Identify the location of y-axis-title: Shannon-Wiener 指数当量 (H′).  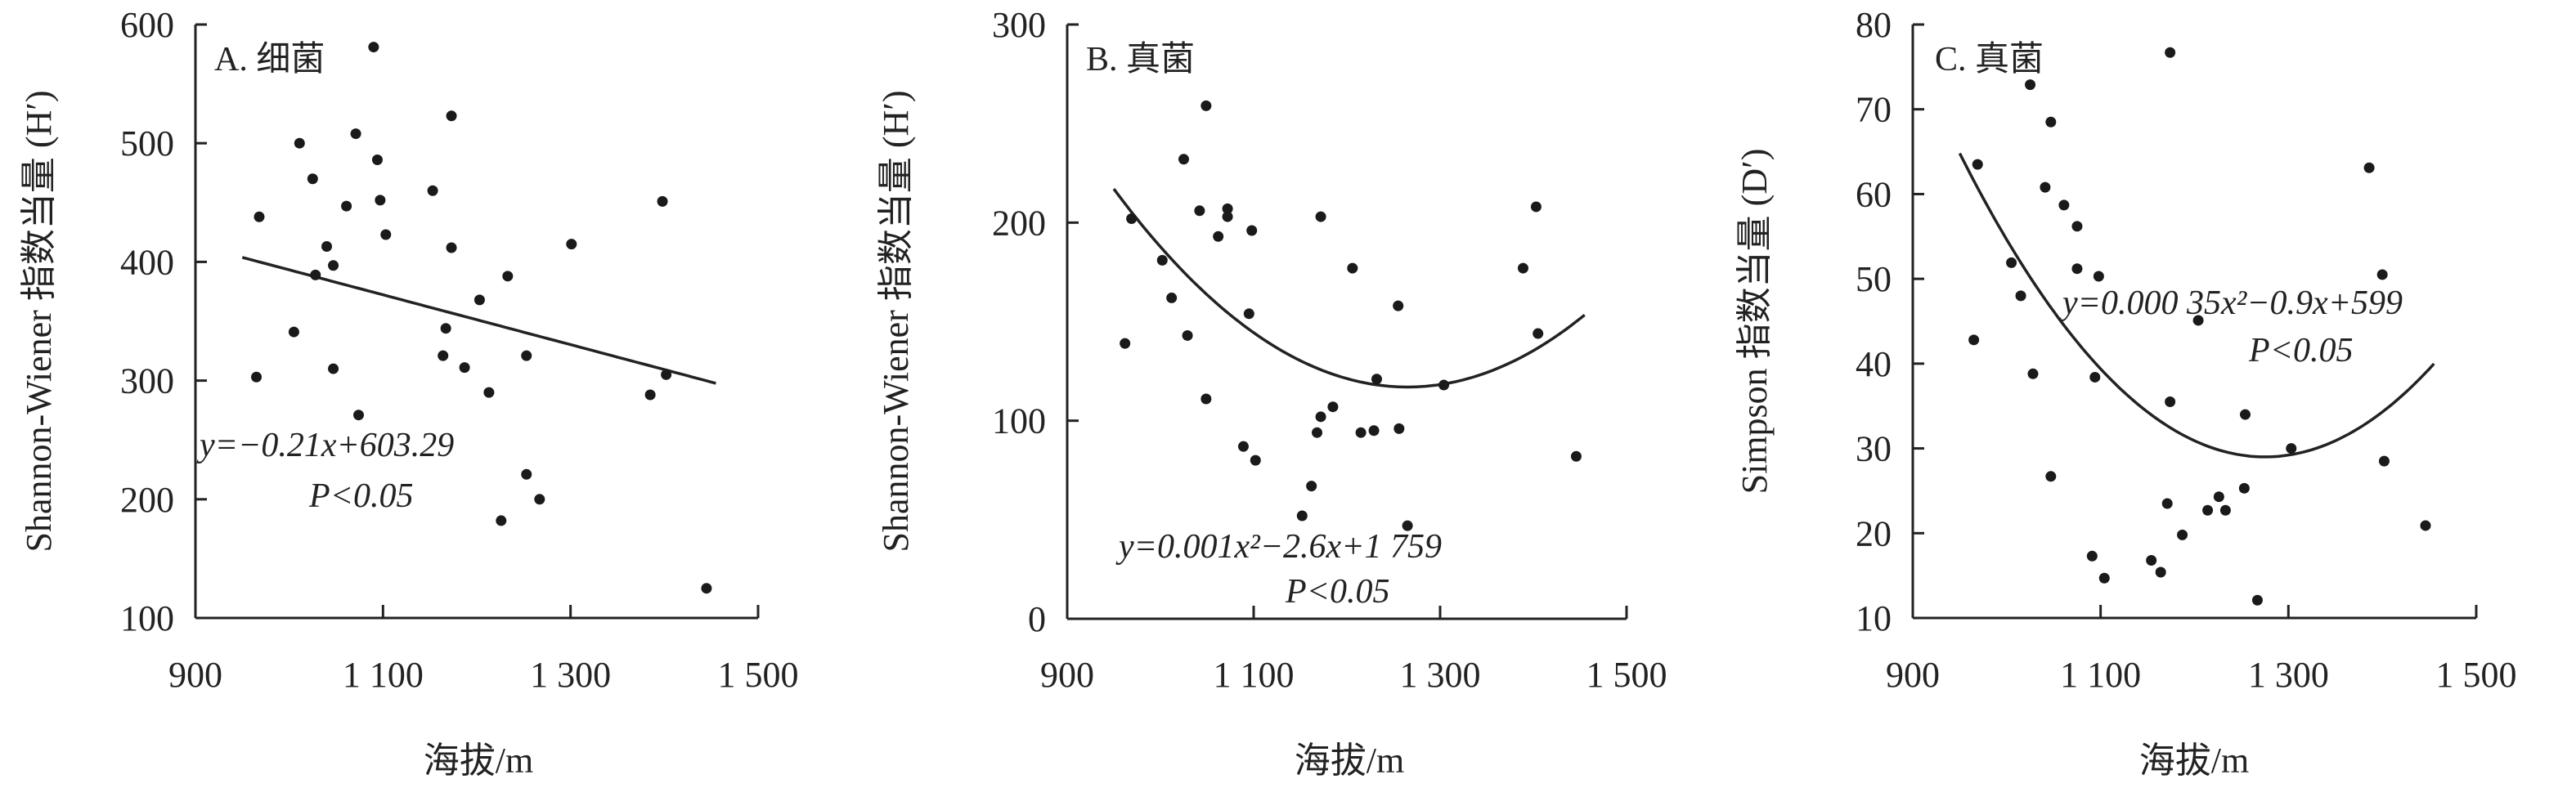
(39, 321).